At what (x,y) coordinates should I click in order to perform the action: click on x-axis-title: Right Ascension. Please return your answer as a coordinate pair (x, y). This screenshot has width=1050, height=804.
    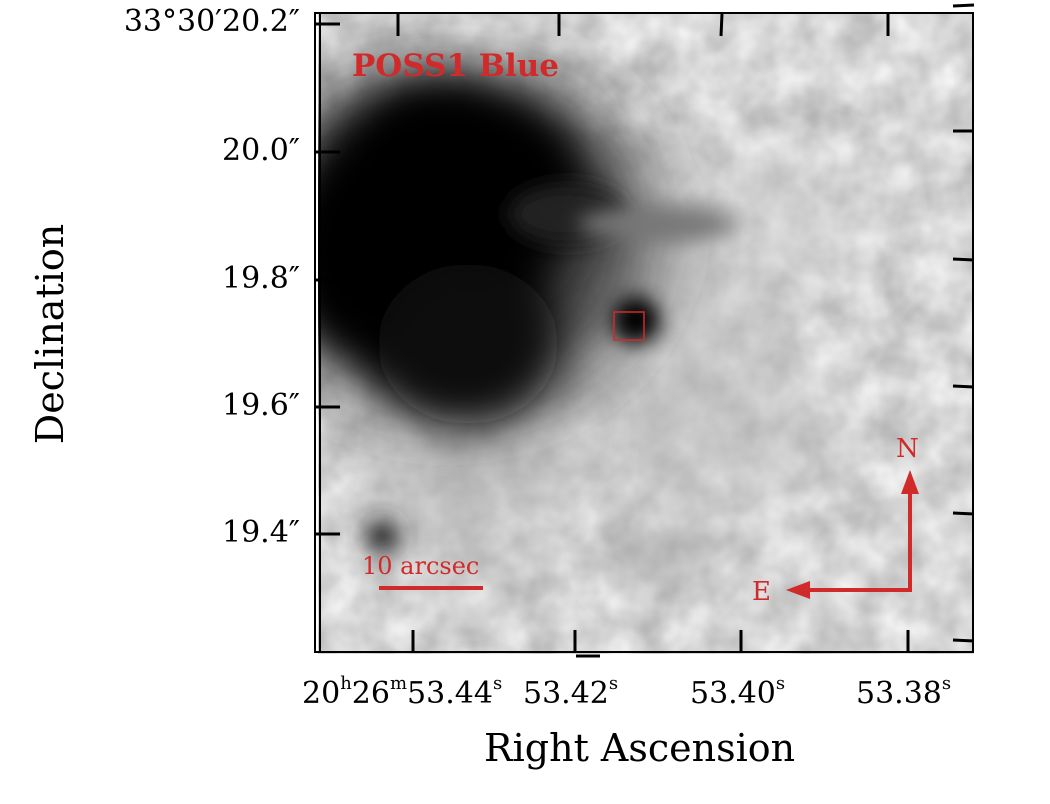
    Looking at the image, I should click on (640, 748).